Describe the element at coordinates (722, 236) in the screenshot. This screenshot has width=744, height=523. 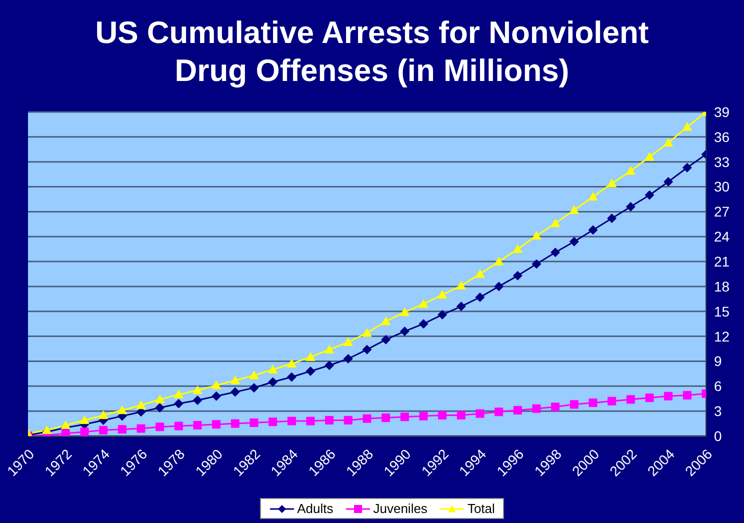
I see `y-tick-label: 24` at that location.